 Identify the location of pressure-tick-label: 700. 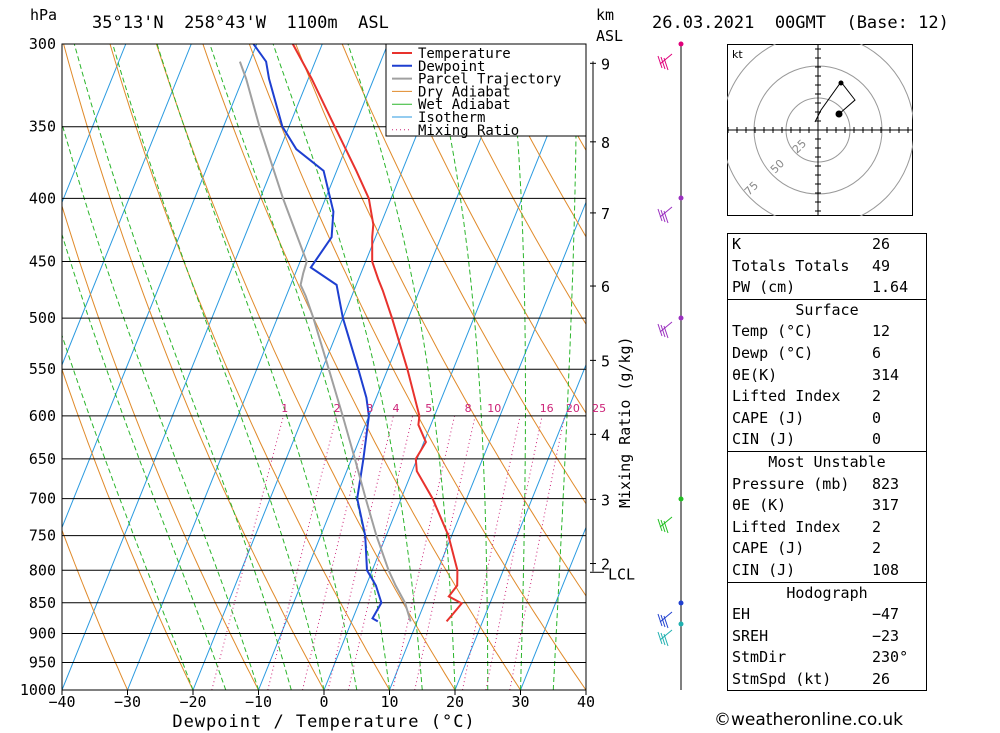
(42, 499).